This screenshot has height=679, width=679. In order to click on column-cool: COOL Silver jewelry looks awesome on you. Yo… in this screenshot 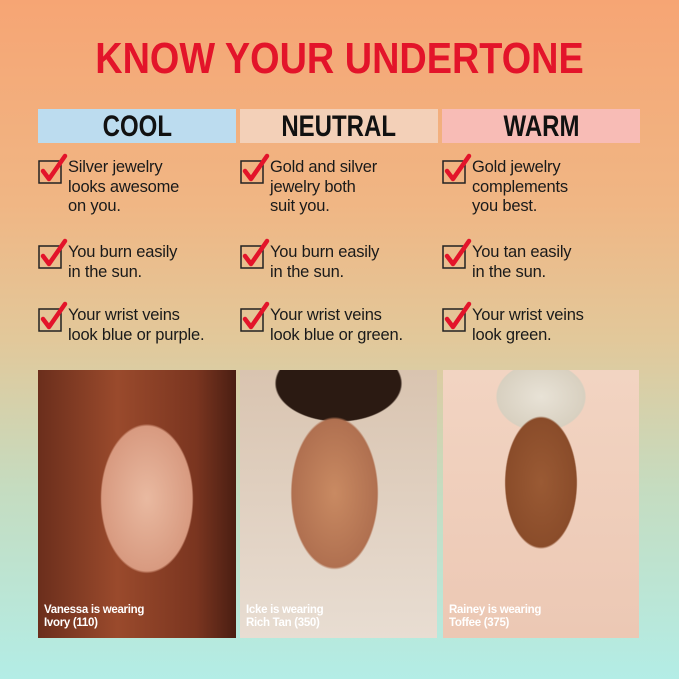, I will do `click(137, 226)`.